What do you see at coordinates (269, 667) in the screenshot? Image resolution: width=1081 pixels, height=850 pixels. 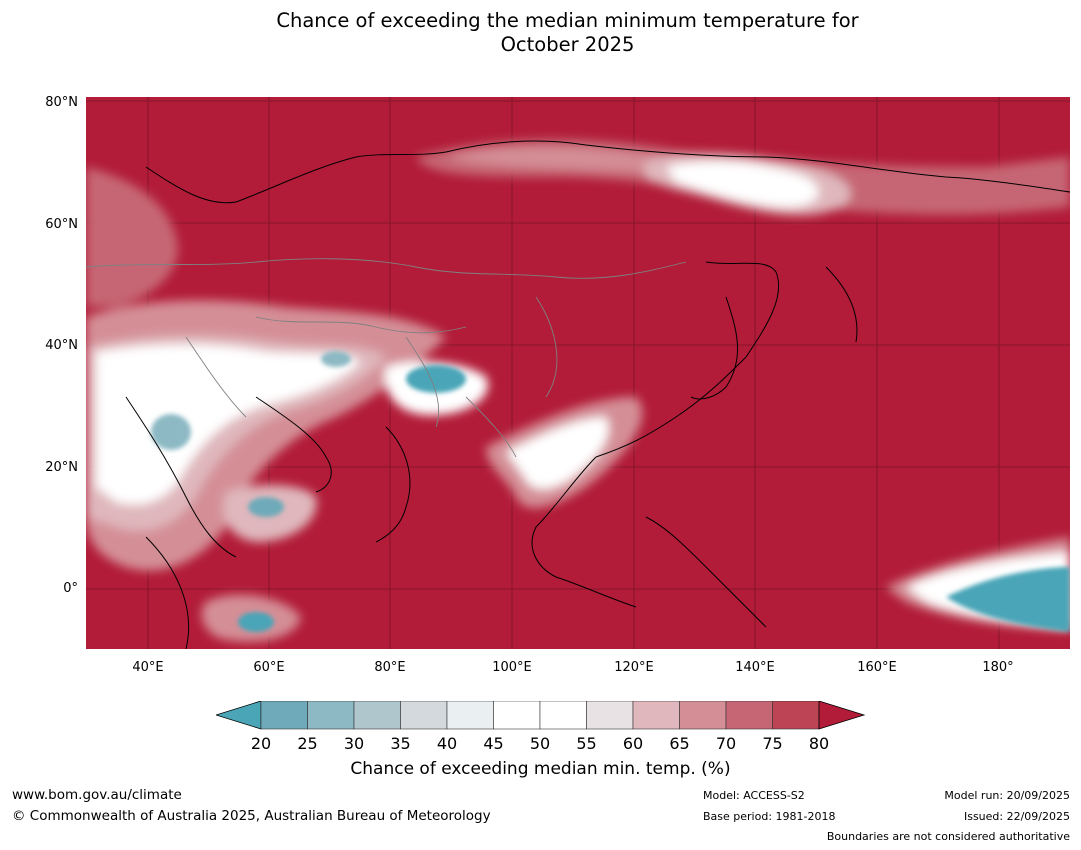 I see `lon-label-60e: 60°E` at bounding box center [269, 667].